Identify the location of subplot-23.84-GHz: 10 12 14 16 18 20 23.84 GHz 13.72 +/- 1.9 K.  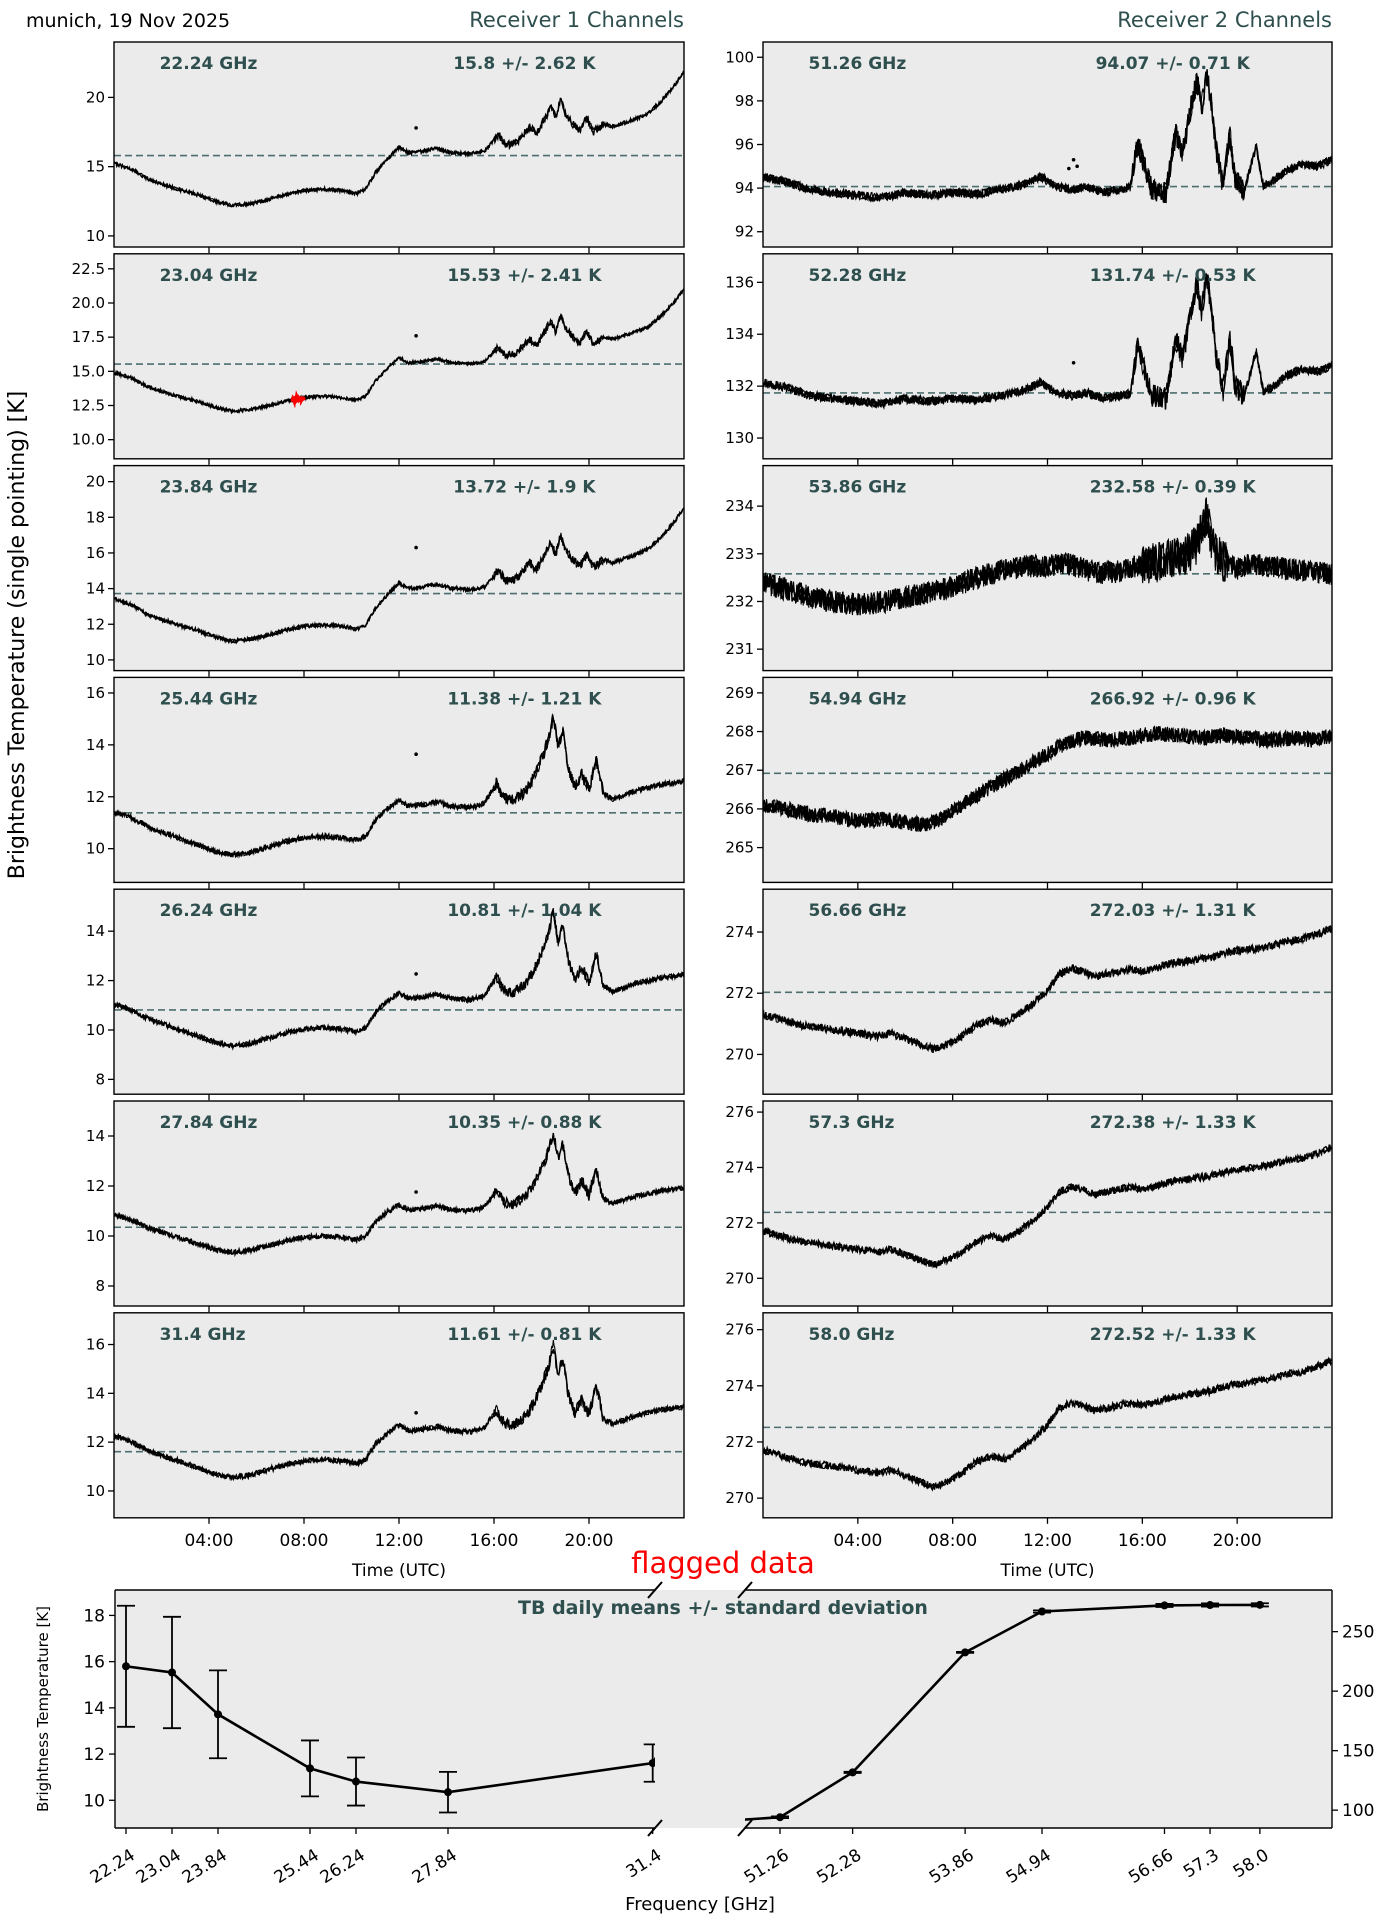
(385, 570).